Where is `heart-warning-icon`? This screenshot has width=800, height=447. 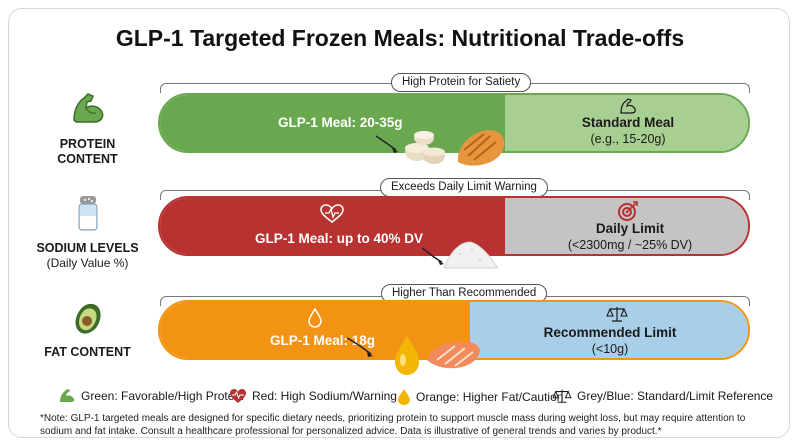 heart-warning-icon is located at coordinates (238, 396).